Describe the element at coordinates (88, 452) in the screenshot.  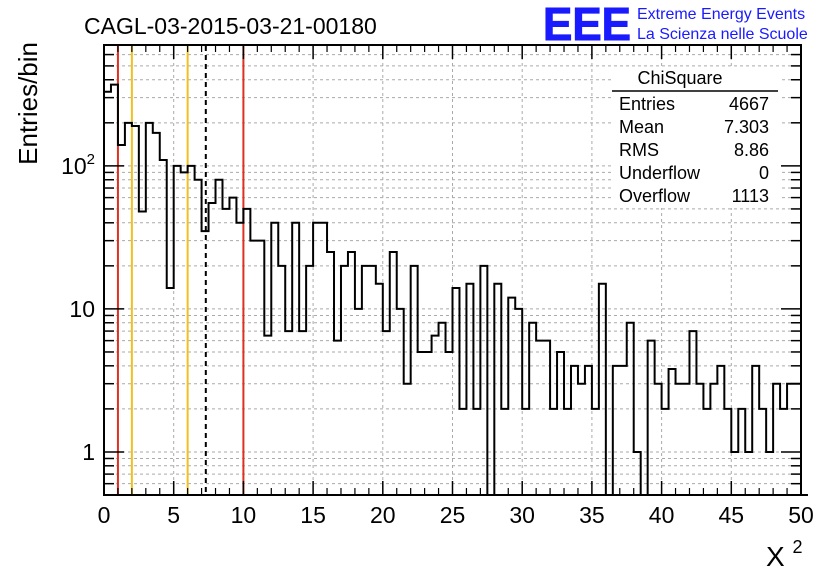
I see `y-tick-label-base: 1` at that location.